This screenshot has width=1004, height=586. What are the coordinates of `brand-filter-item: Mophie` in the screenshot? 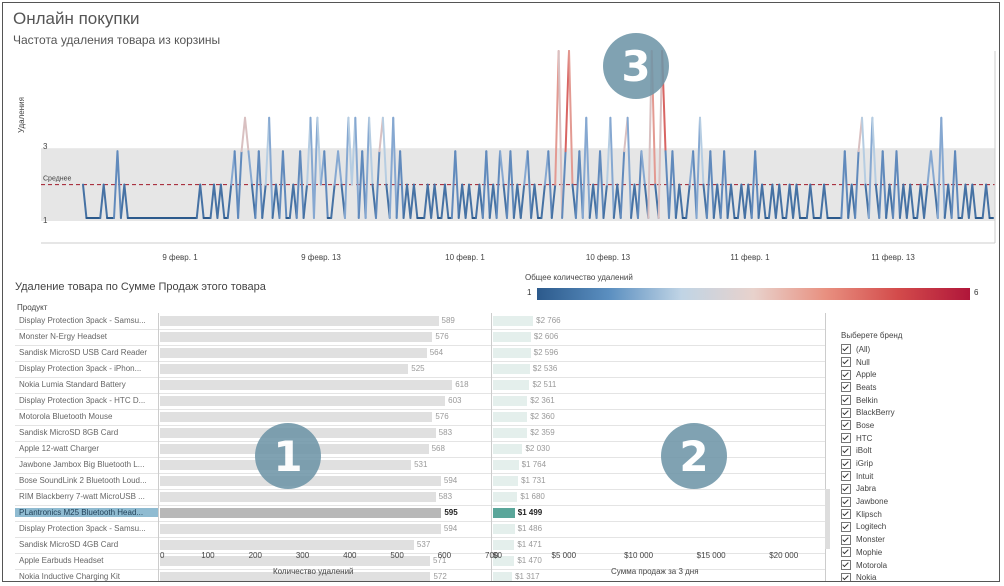 It's located at (920, 552).